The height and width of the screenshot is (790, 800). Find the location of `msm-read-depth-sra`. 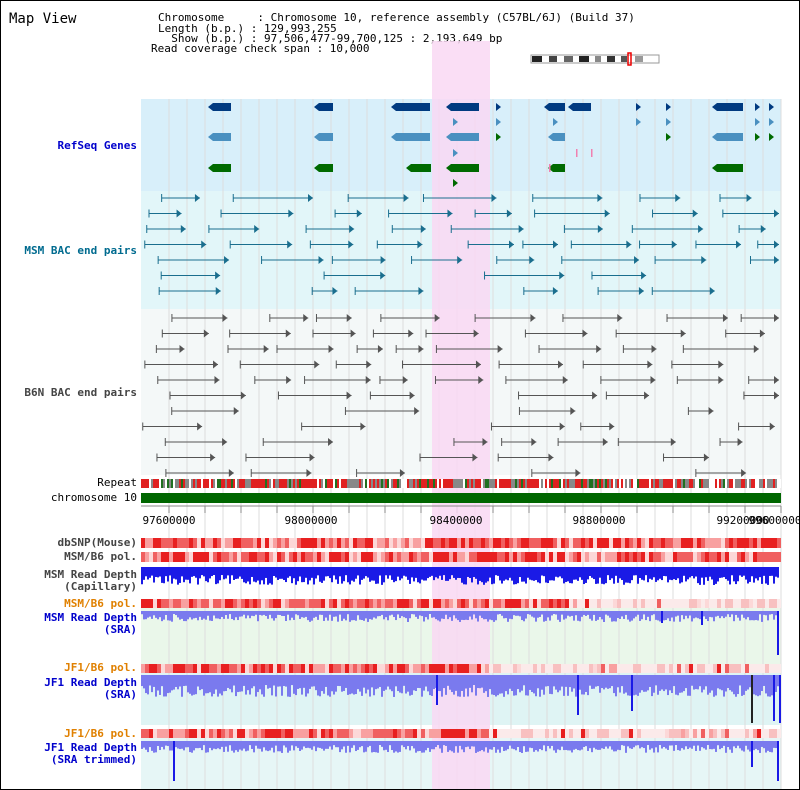

msm-read-depth-sra is located at coordinates (460, 633).